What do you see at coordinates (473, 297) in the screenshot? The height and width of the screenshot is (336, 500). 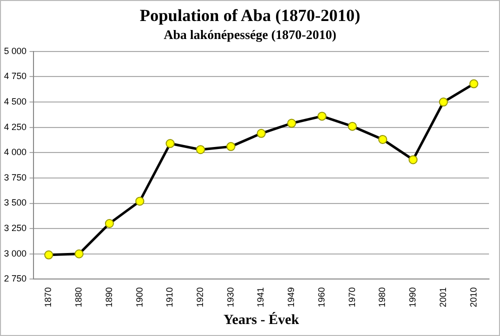 I see `x-tick-label: 2010` at bounding box center [473, 297].